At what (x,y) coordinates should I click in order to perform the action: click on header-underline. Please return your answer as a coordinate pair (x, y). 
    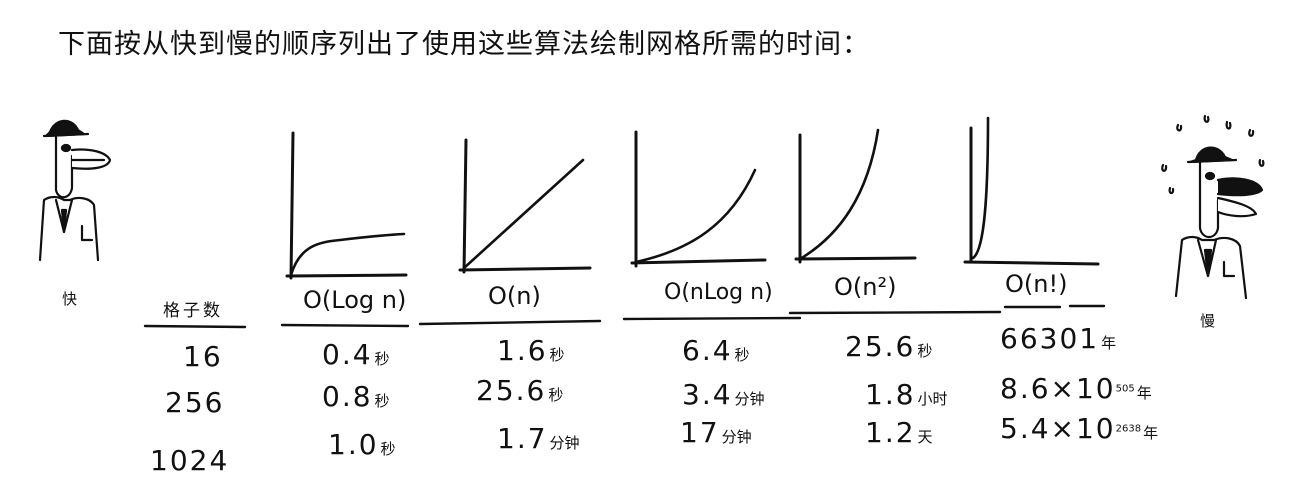
    Looking at the image, I should click on (624, 316).